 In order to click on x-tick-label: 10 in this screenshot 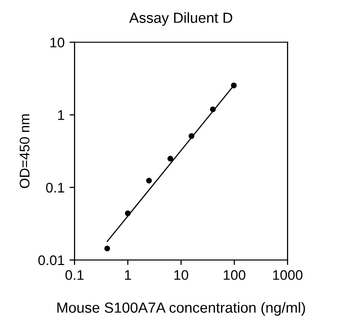, I will do `click(181, 275)`.